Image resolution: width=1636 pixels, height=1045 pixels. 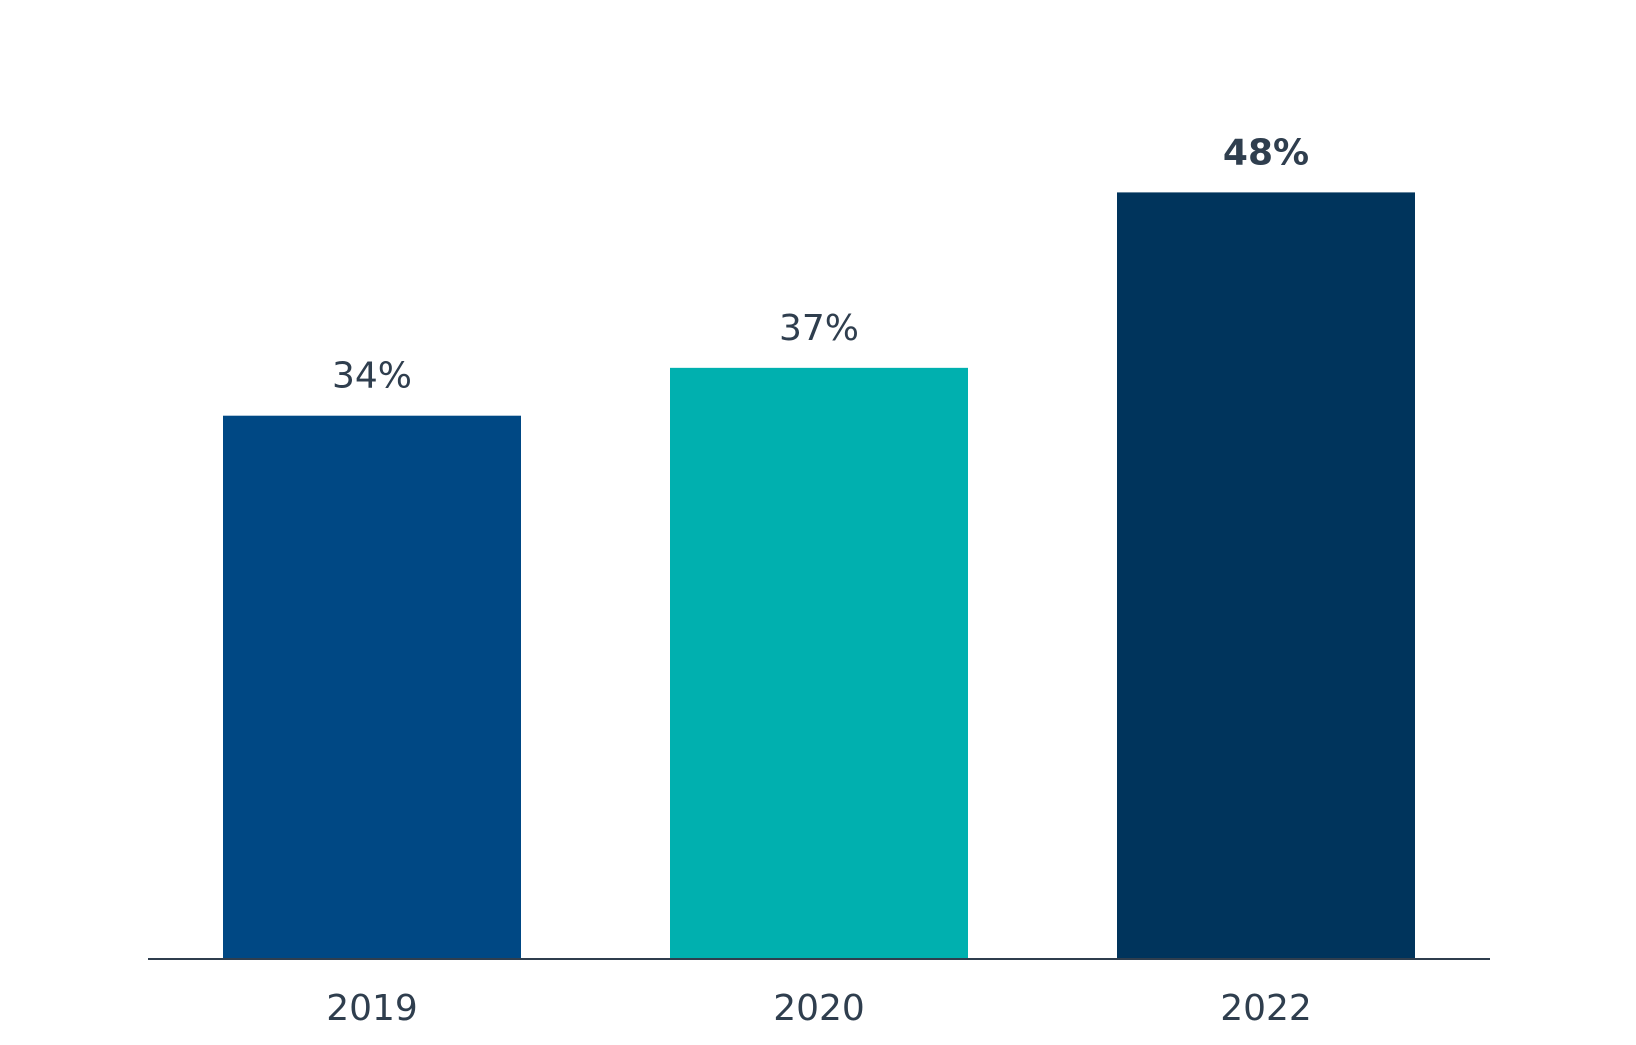 I want to click on x-tick-labels-group: 2019 2020 2022, so click(x=819, y=1008).